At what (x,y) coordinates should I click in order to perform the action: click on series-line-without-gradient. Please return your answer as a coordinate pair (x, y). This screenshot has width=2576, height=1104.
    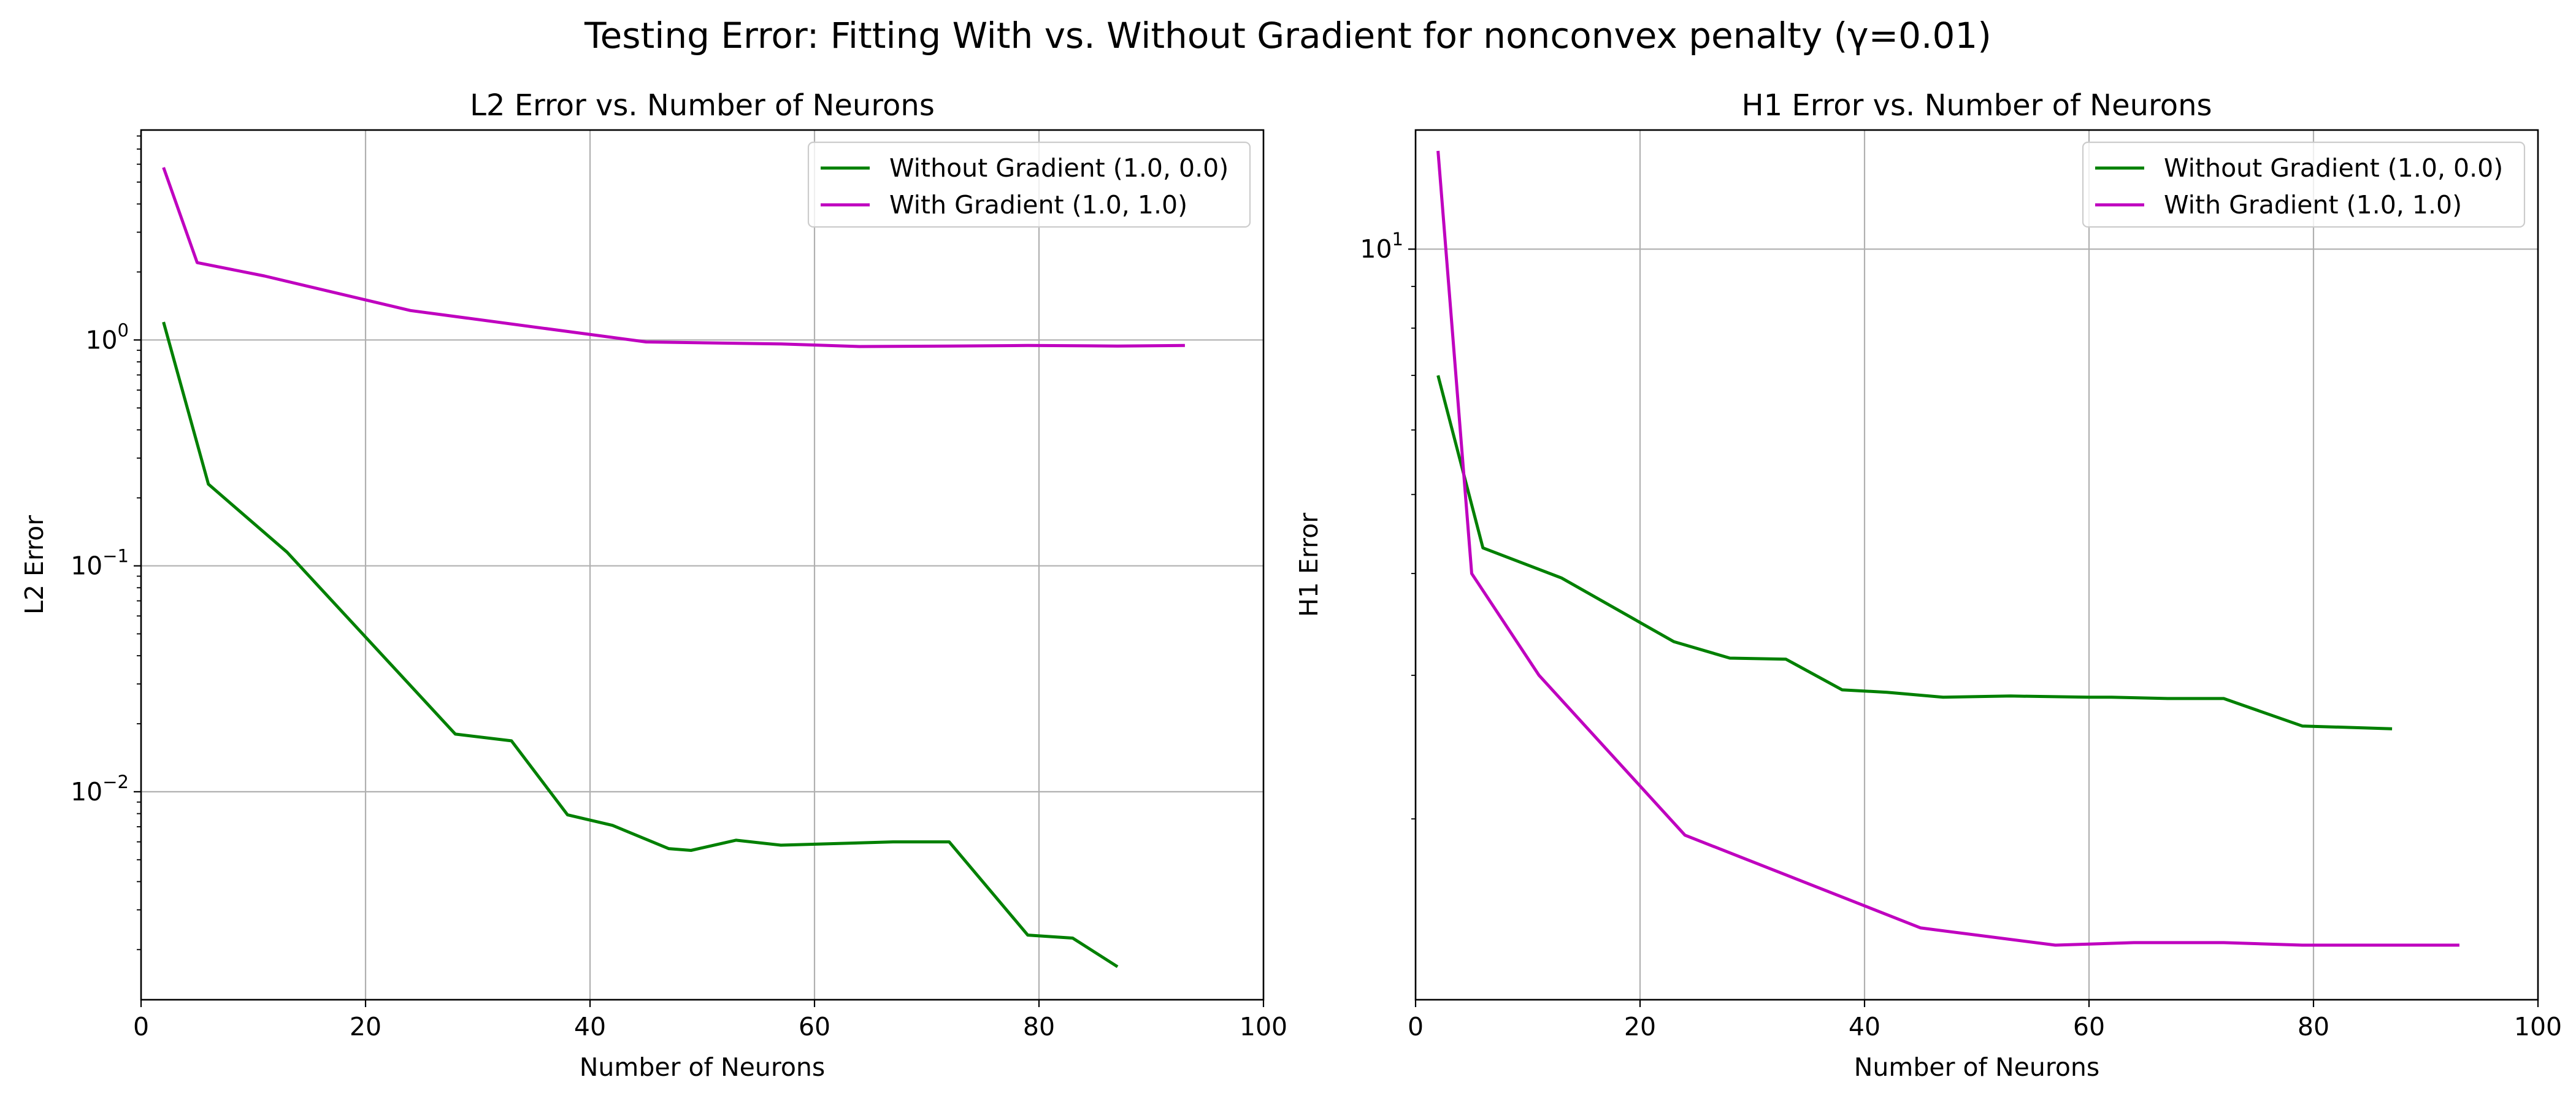
    Looking at the image, I should click on (1914, 552).